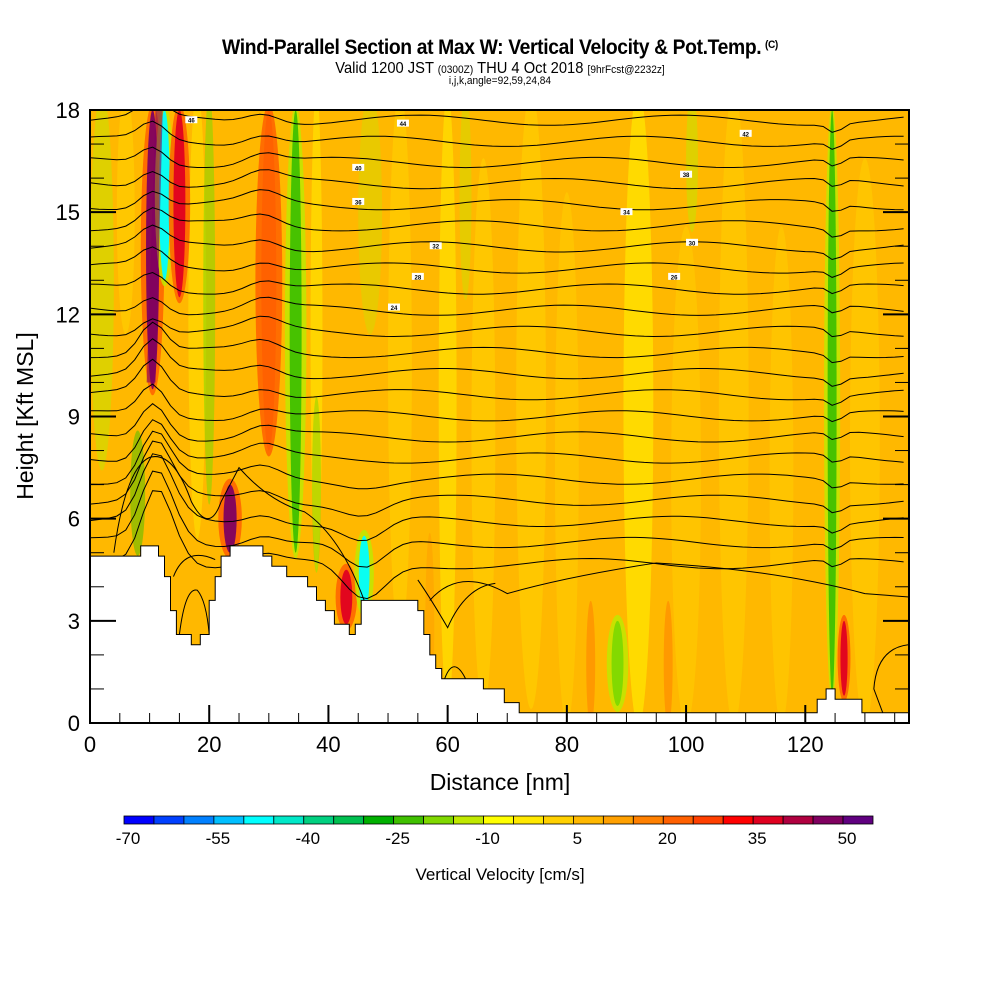 The width and height of the screenshot is (1000, 1000). Describe the element at coordinates (847, 838) in the screenshot. I see `colorbar-tick-label: 50` at that location.